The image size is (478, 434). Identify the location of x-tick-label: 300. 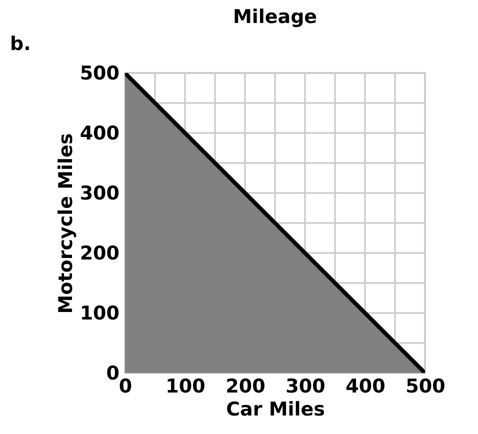
(306, 387).